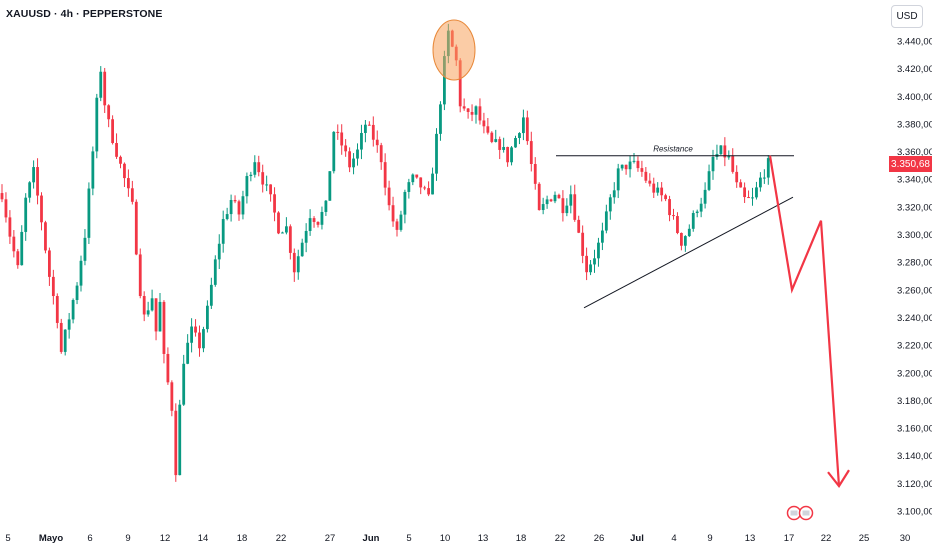 The image size is (932, 550). Describe the element at coordinates (864, 538) in the screenshot. I see `x-tick-label: 25` at that location.